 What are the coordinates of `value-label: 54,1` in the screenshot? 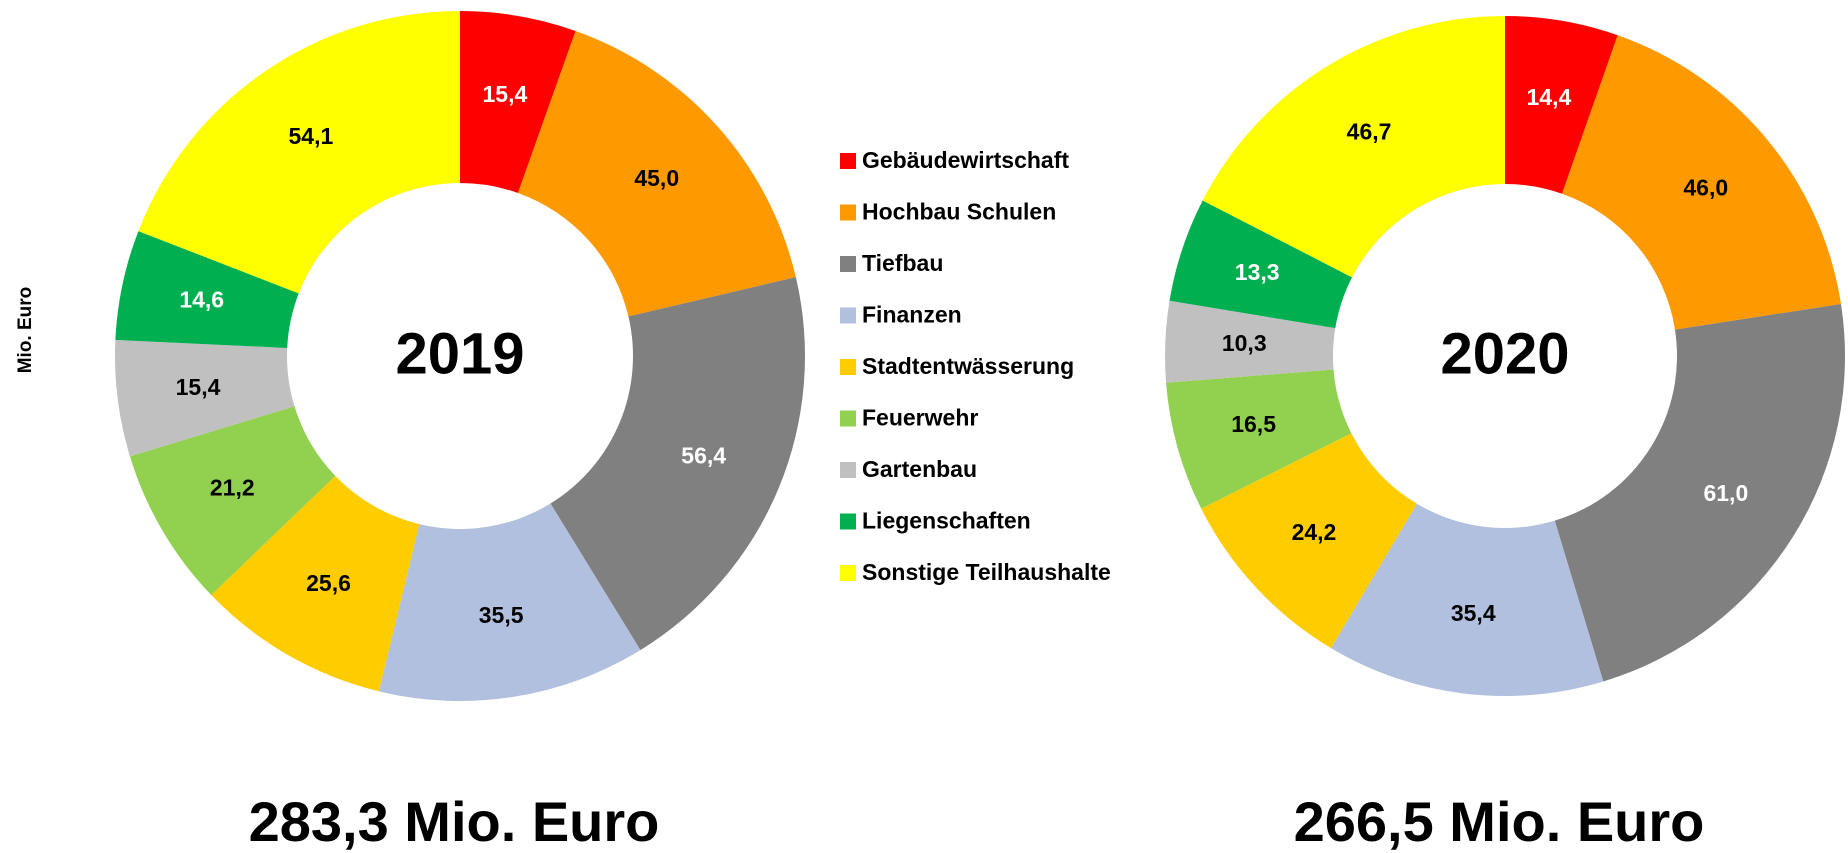 It's located at (311, 136).